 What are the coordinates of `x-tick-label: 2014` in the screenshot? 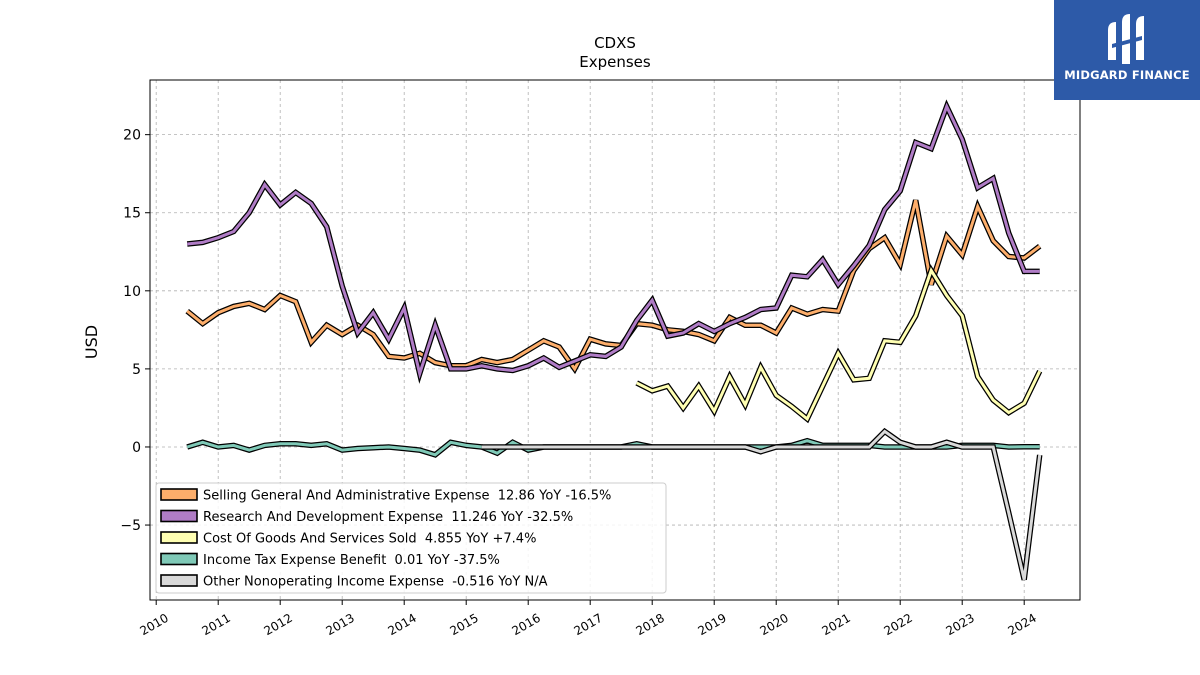 It's located at (401, 624).